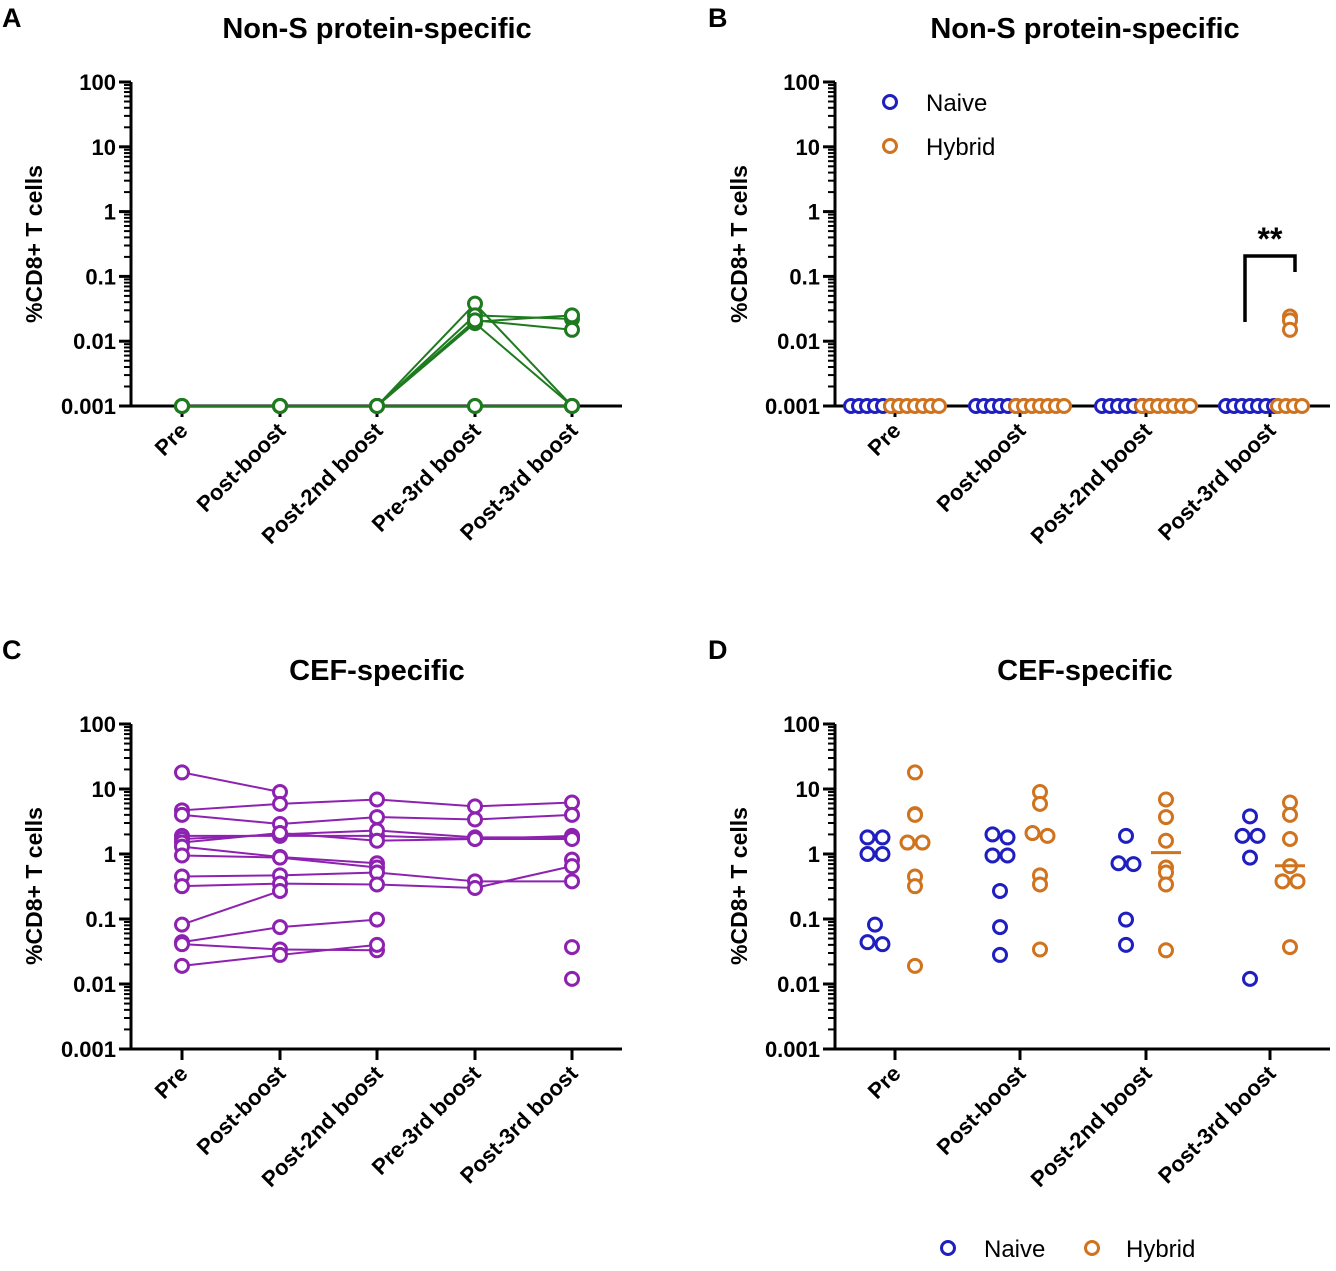 The height and width of the screenshot is (1271, 1336). What do you see at coordinates (171, 439) in the screenshot?
I see `x-tick-label-a: Pre` at bounding box center [171, 439].